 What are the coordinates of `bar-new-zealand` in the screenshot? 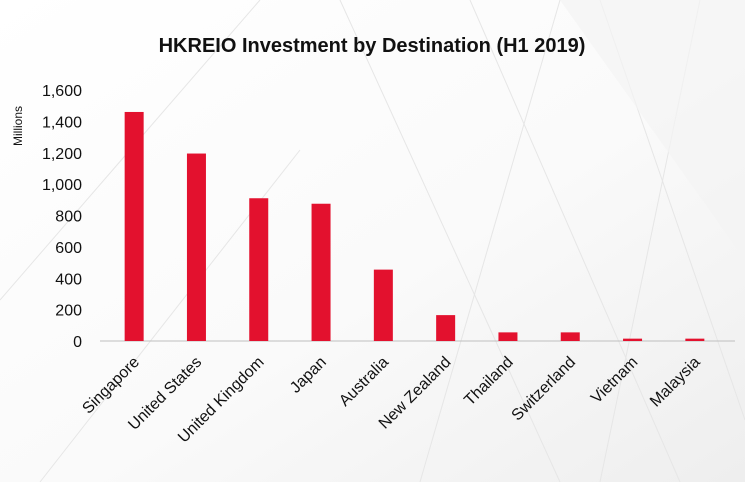 It's located at (446, 328).